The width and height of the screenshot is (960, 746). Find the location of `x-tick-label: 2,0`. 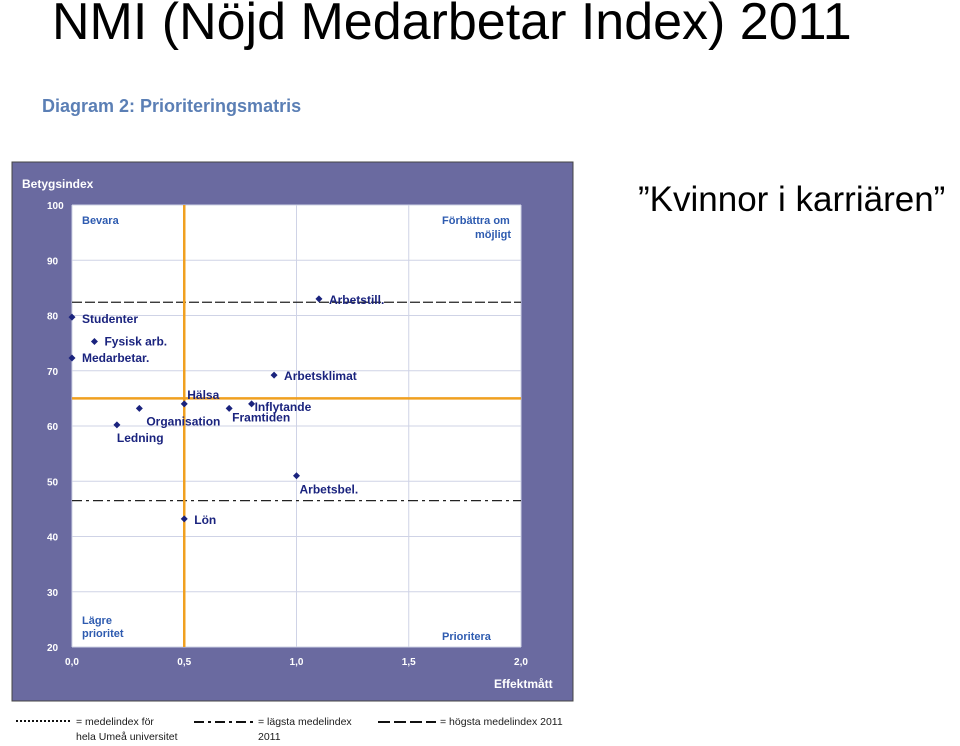

x-tick-label: 2,0 is located at coordinates (521, 662).